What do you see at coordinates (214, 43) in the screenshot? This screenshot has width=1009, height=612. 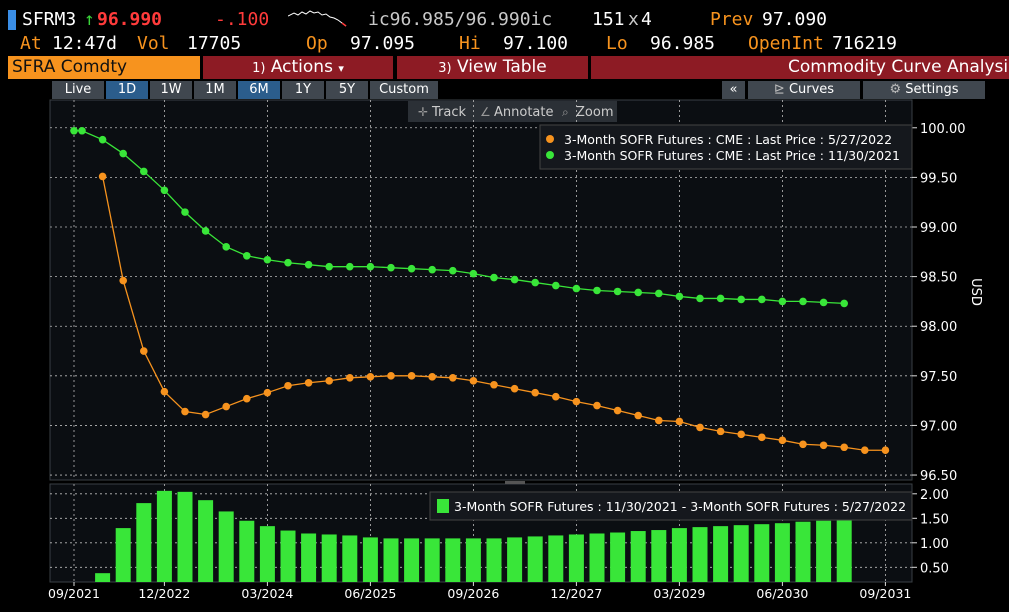 I see `row2-value: 17705` at bounding box center [214, 43].